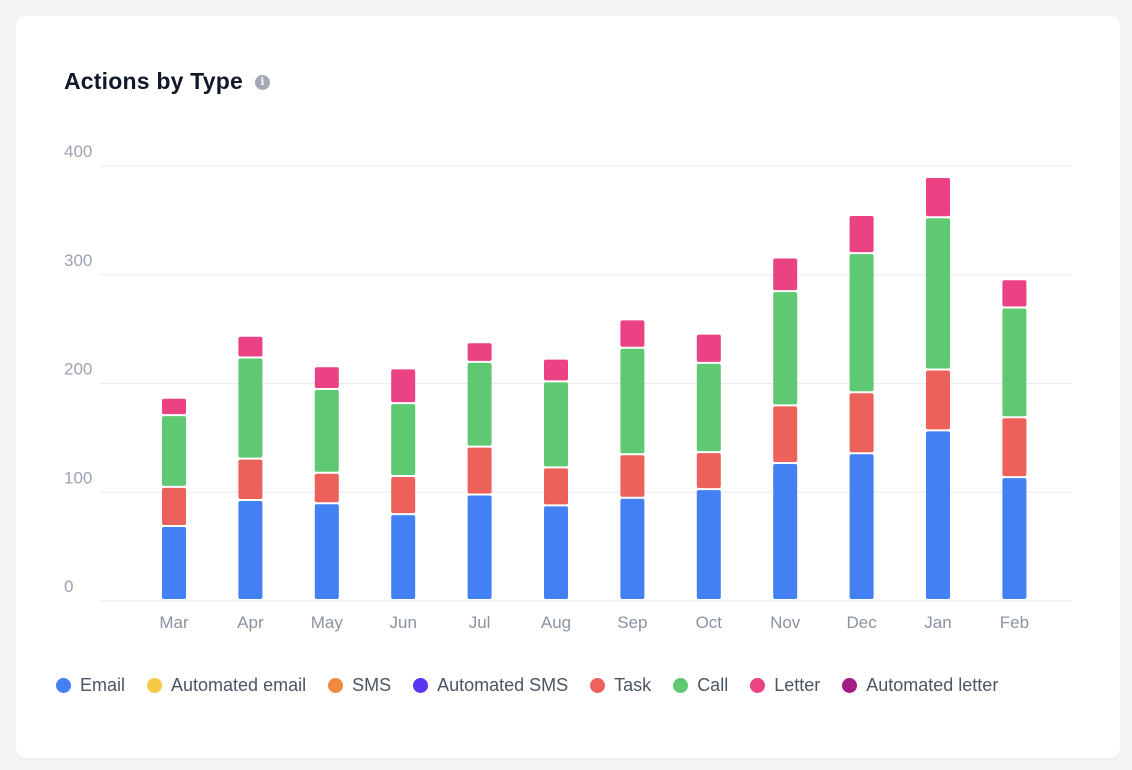  I want to click on chart-title: Actions by Type, so click(153, 81).